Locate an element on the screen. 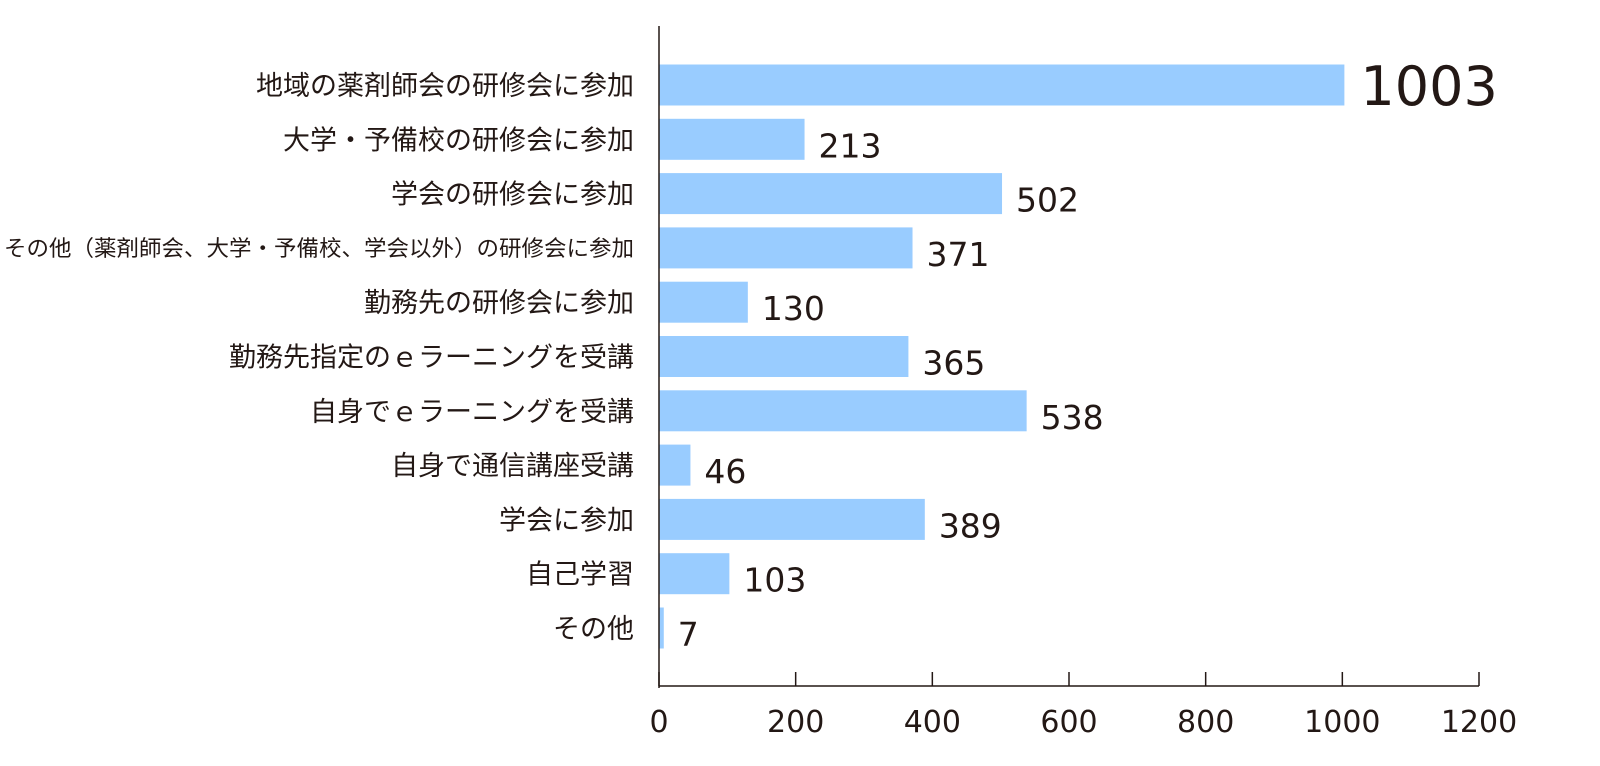 The height and width of the screenshot is (766, 1600). x-tick-label: 0 is located at coordinates (658, 722).